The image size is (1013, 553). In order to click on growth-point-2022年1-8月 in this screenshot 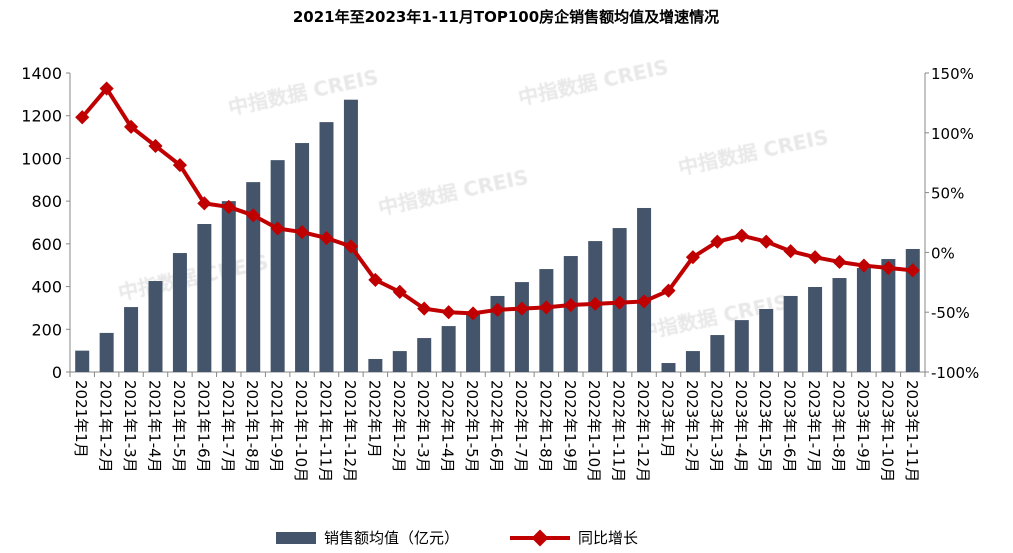, I will do `click(546, 307)`.